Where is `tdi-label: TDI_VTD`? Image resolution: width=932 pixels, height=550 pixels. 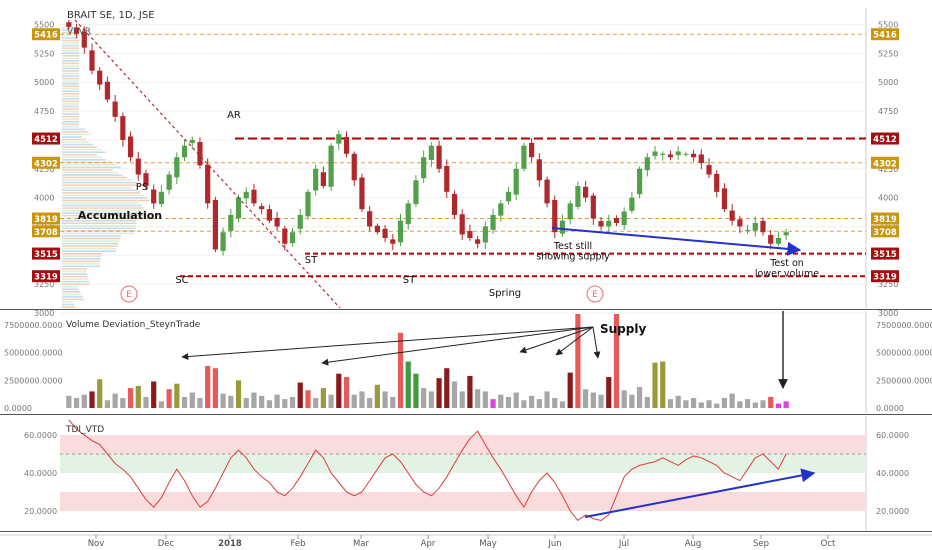
tdi-label: TDI_VTD is located at coordinates (84, 430).